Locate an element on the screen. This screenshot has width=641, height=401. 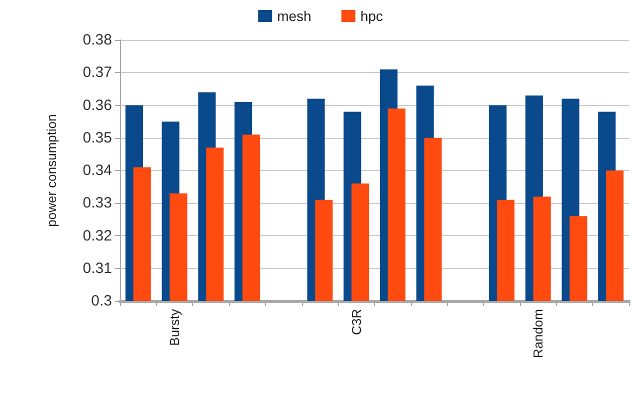
y-tick-label: 0.37 is located at coordinates (97, 73).